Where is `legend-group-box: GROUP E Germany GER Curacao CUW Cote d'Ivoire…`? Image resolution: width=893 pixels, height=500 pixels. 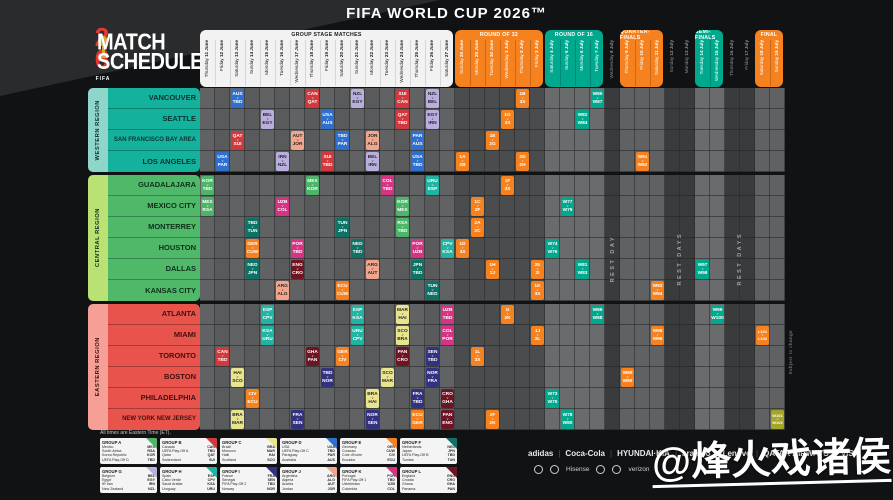 legend-group-box: GROUP E Germany GER Curacao CUW Cote d'Ivoire… is located at coordinates (368, 451).